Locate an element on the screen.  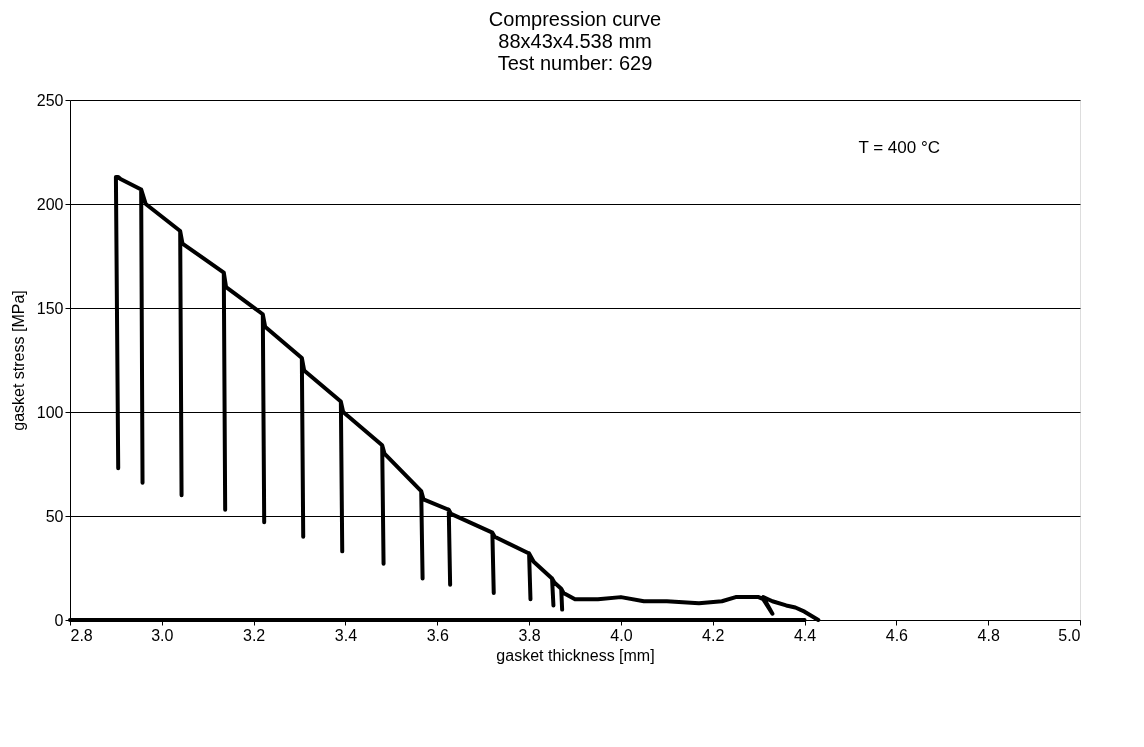
x-tick-label: 3.8 is located at coordinates (529, 635).